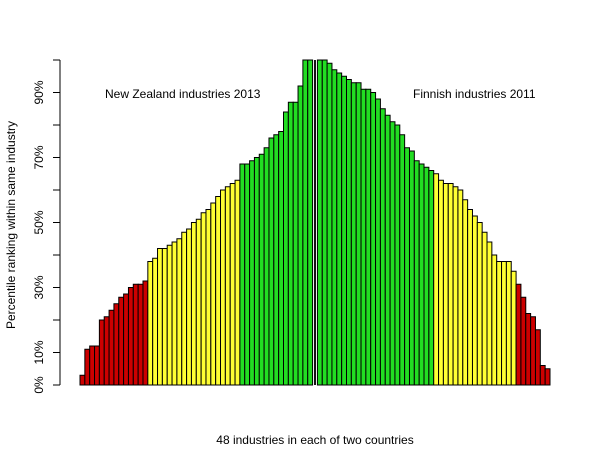  What do you see at coordinates (39, 92) in the screenshot?
I see `y-tick-label: 90%` at bounding box center [39, 92].